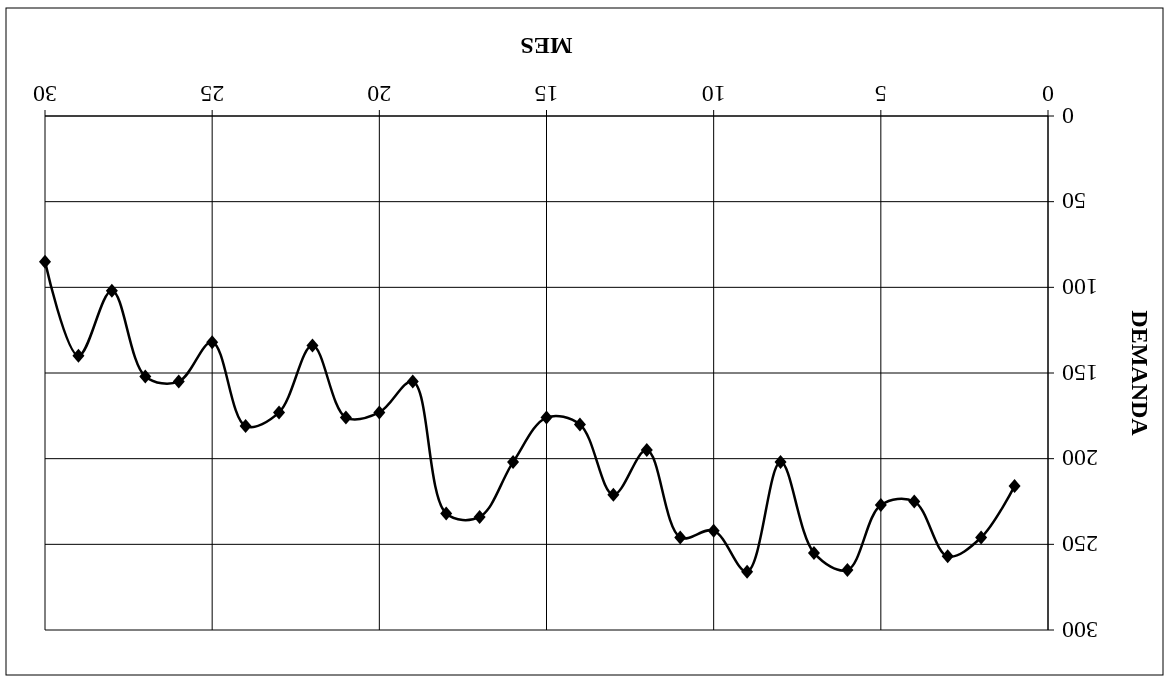 The image size is (1167, 681). I want to click on y-tick-label: 100, so click(1080, 286).